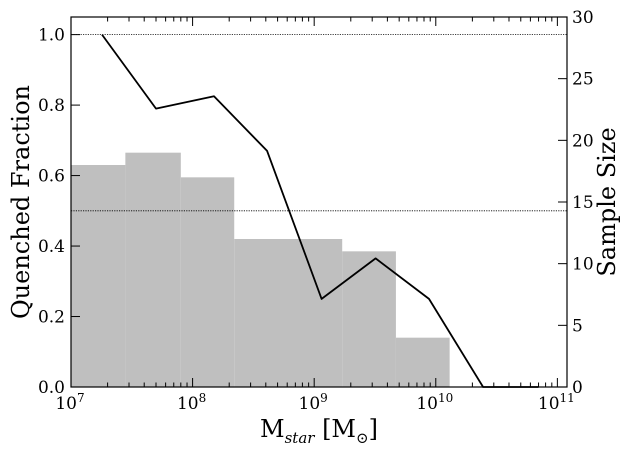 The height and width of the screenshot is (453, 632). Describe the element at coordinates (319, 431) in the screenshot. I see `x-axis-label: Mstar [M⊙]` at that location.